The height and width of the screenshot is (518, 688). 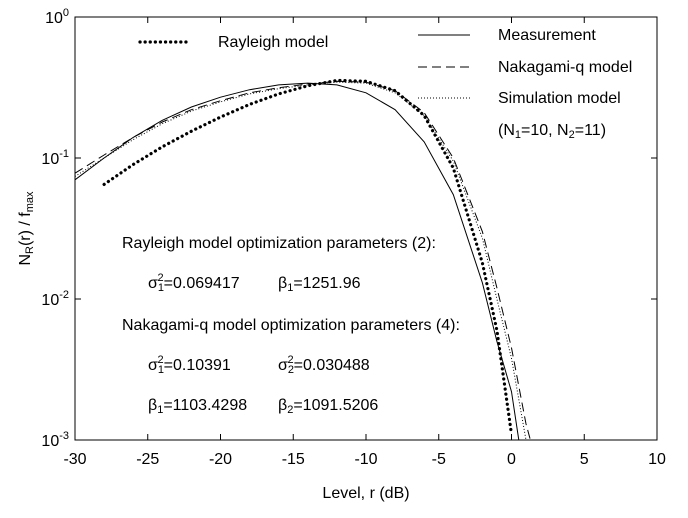 I want to click on y-axis-label: NR(r) / fmax, so click(x=26, y=228).